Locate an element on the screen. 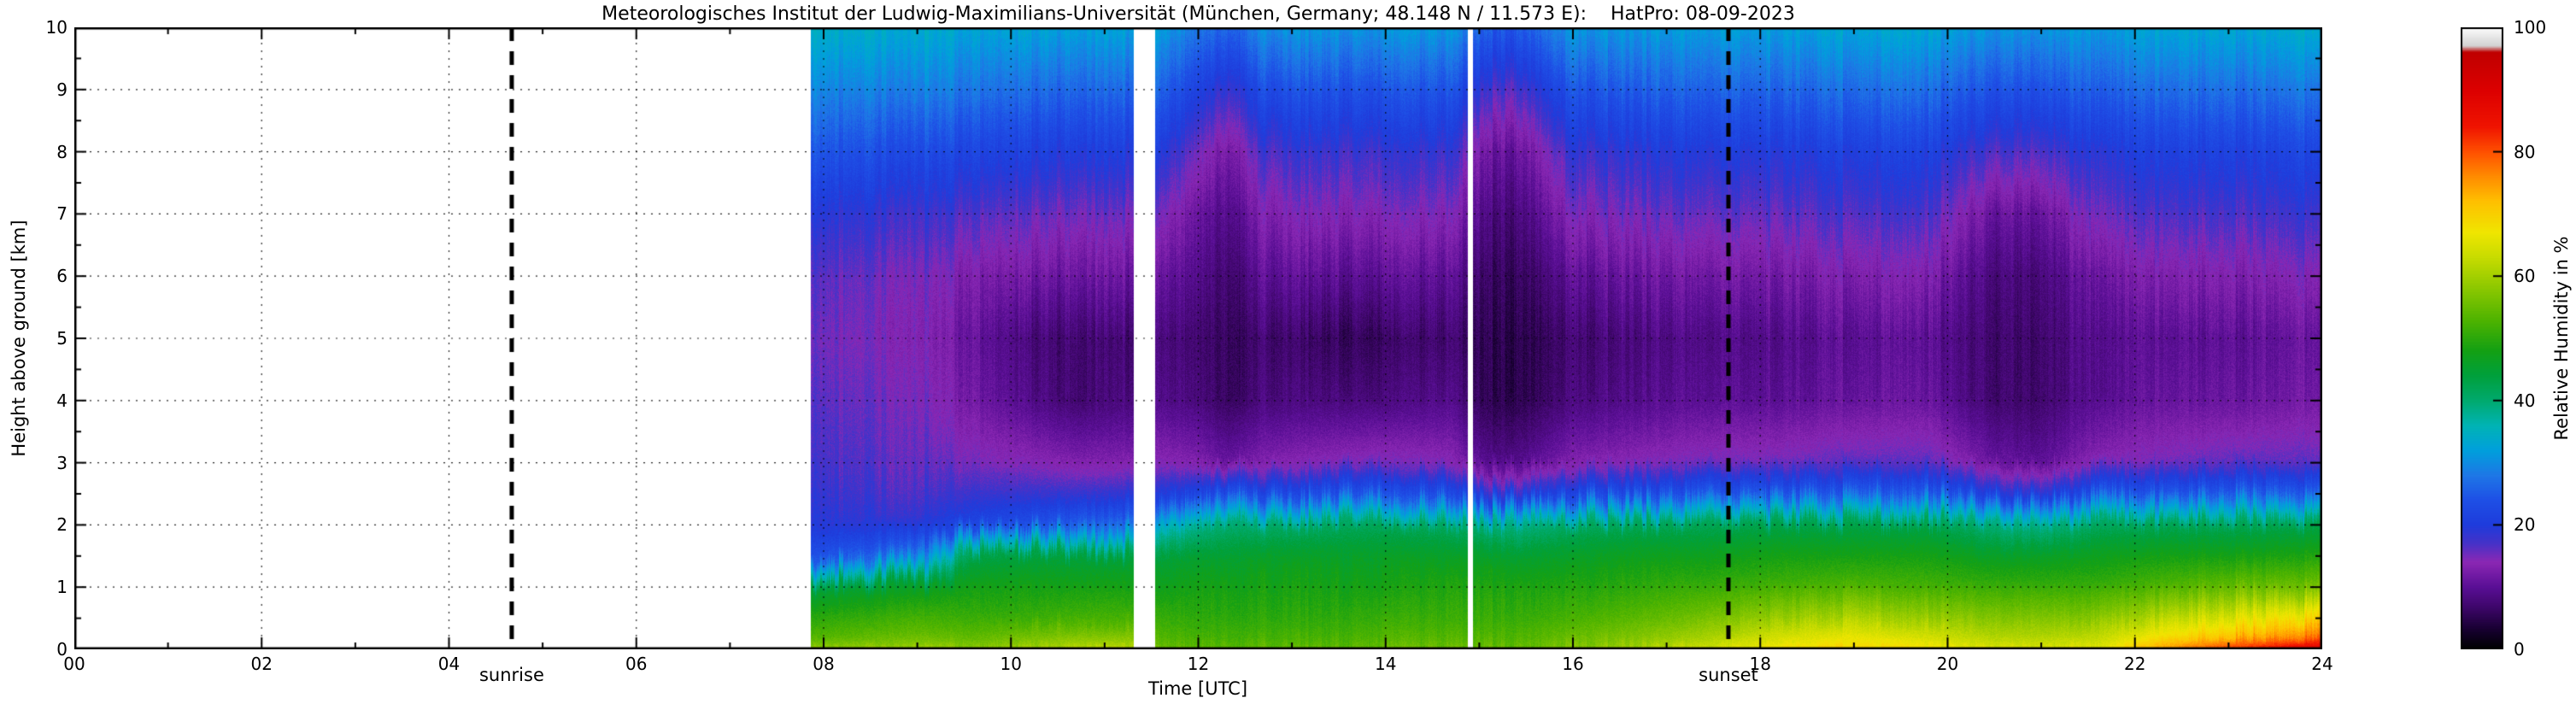 Image resolution: width=2576 pixels, height=704 pixels. x-tick-label: 12 is located at coordinates (1198, 664).